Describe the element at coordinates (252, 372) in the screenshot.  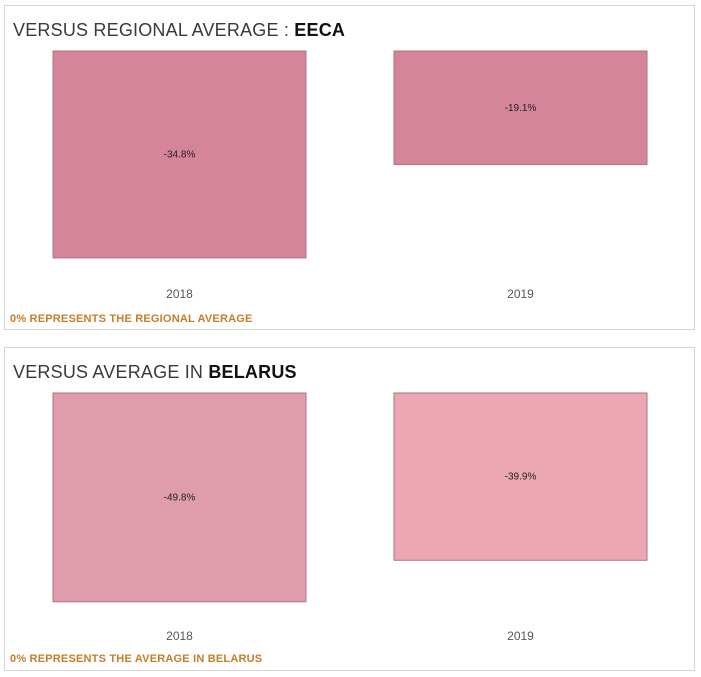
I see `chart-title-country: BELARUS` at that location.